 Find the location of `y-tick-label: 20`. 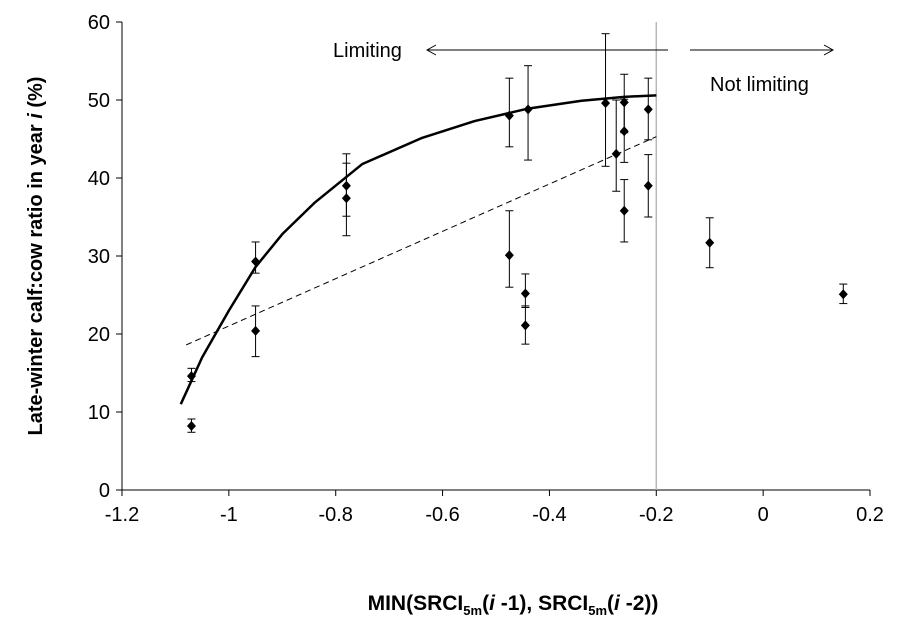

y-tick-label: 20 is located at coordinates (99, 335).